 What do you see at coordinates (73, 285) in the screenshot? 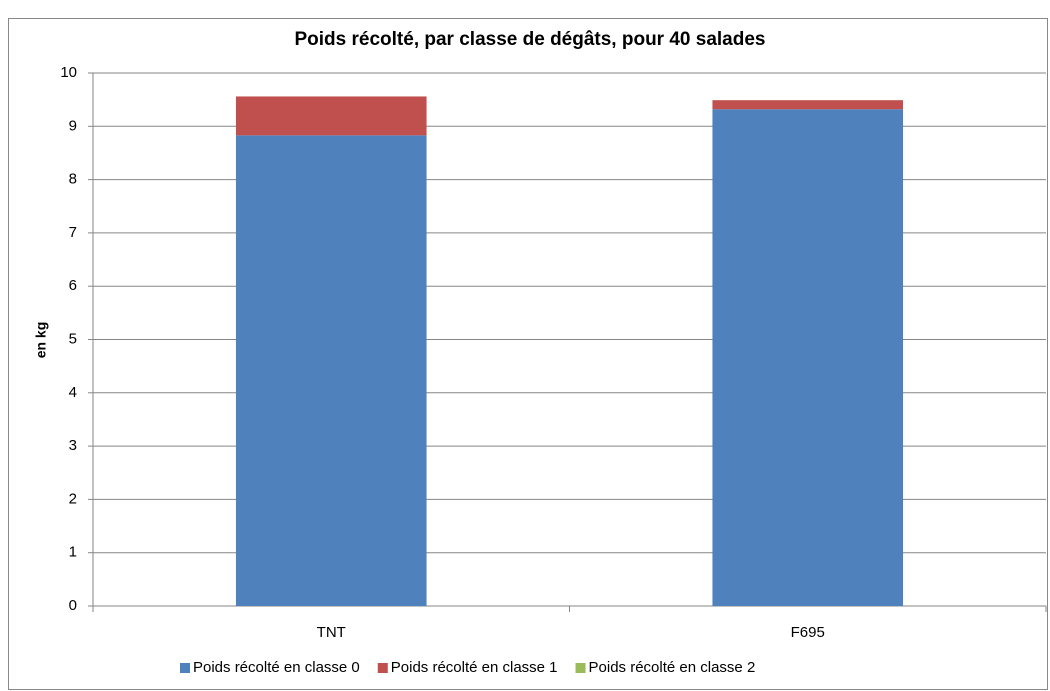
I see `y-tick-label: 6` at bounding box center [73, 285].